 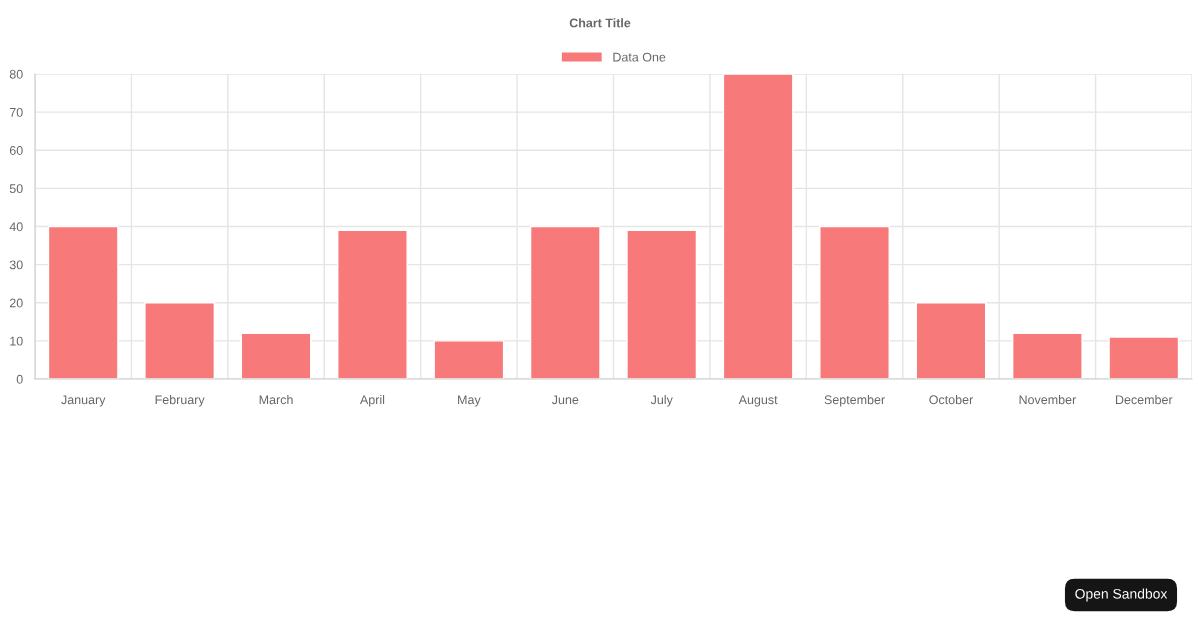 What do you see at coordinates (951, 399) in the screenshot?
I see `x-tick-label: October` at bounding box center [951, 399].